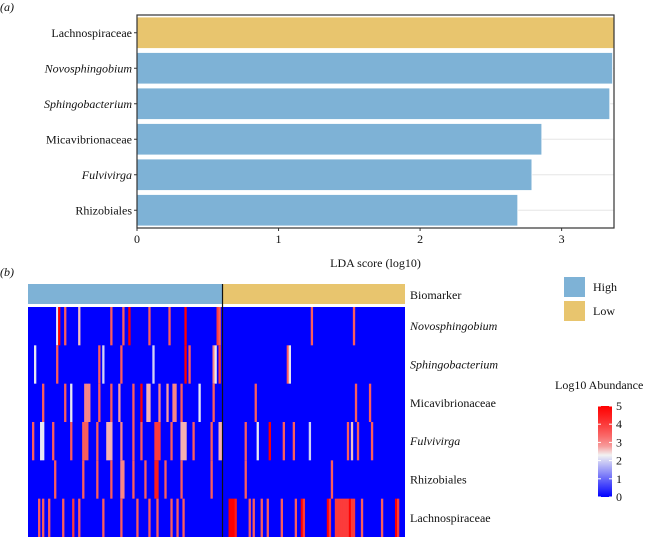 The width and height of the screenshot is (652, 537). What do you see at coordinates (619, 406) in the screenshot?
I see `colorbar-tick-label: 5` at bounding box center [619, 406].